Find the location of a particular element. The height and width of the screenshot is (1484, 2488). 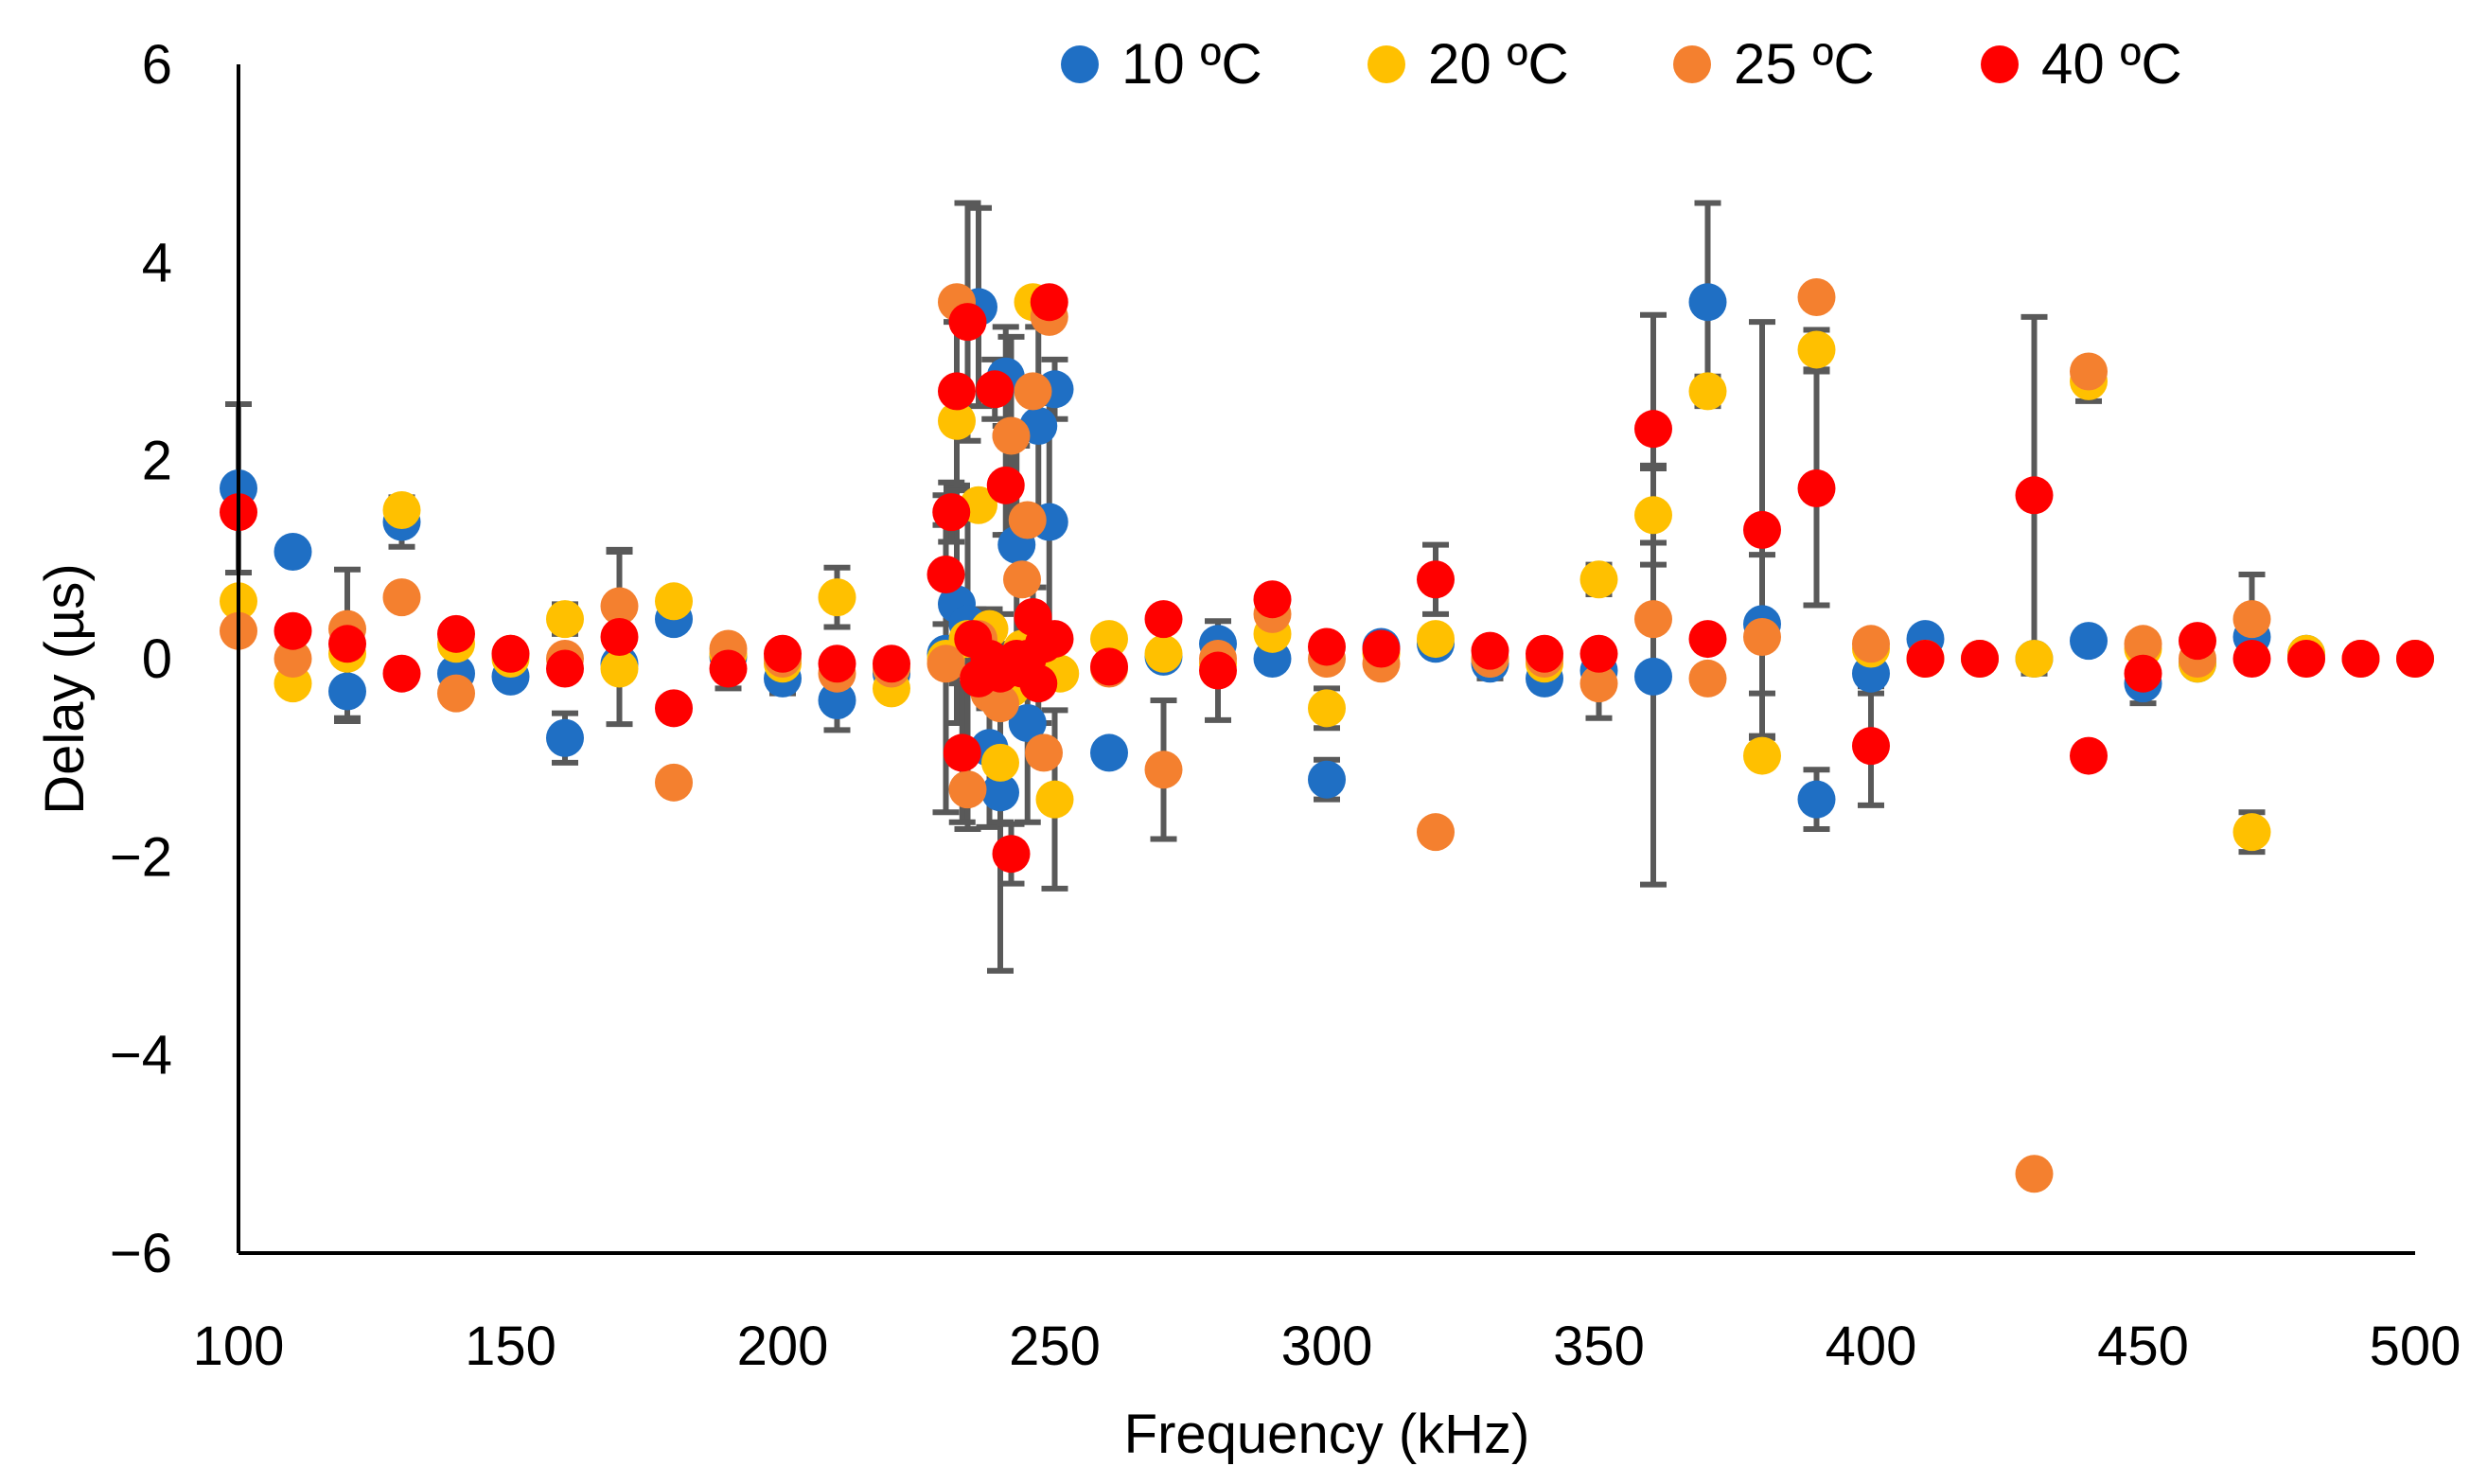

legend: 10 ºC 20 ºC 25 ºC 40 ºC is located at coordinates (1621, 64).